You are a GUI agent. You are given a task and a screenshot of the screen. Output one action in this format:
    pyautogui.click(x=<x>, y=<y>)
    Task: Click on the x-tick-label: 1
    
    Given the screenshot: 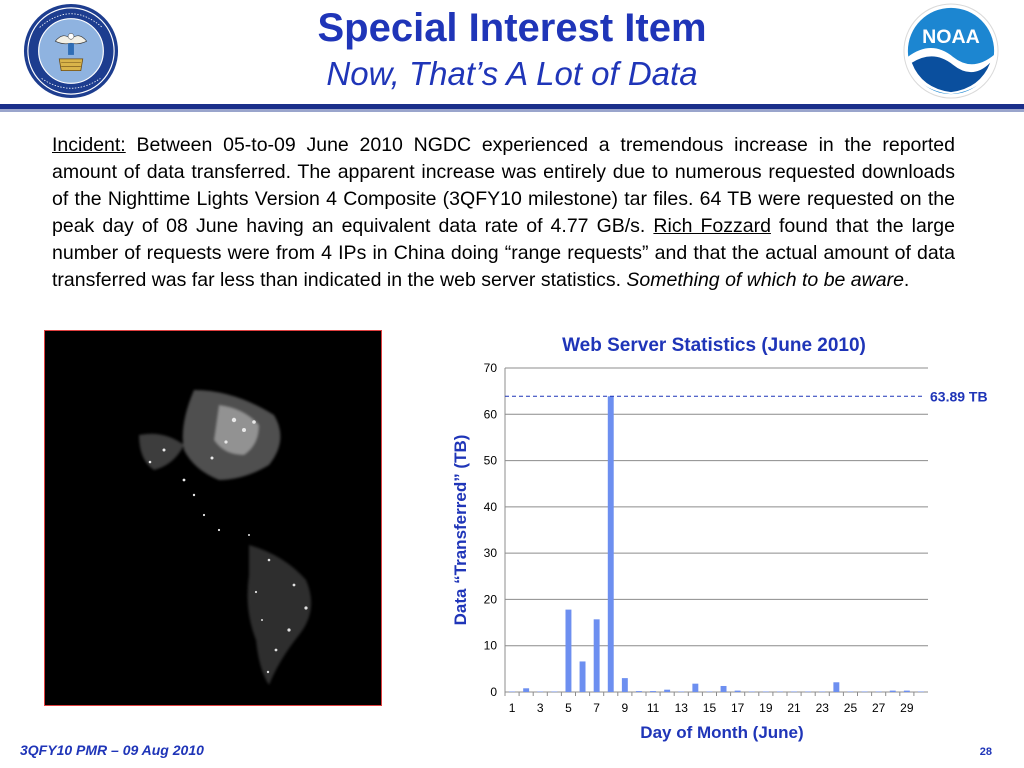 What is the action you would take?
    pyautogui.click(x=512, y=708)
    